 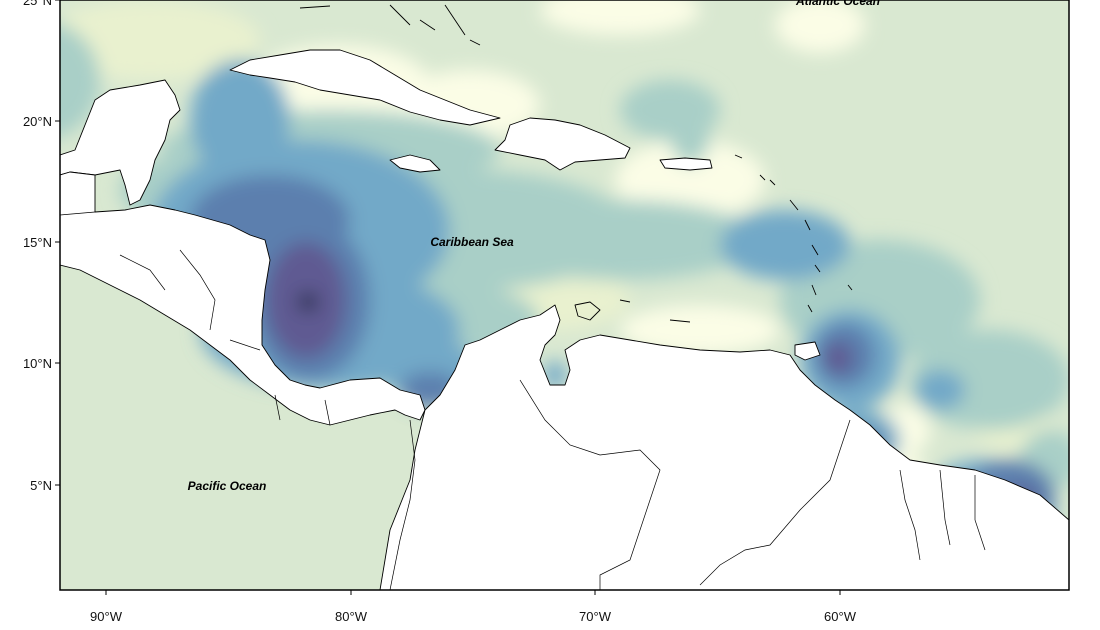 I want to click on land-abc-islands, so click(x=632, y=311).